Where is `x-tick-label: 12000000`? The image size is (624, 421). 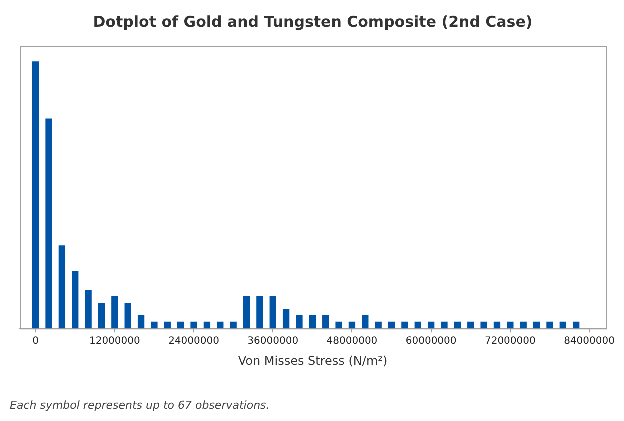
x-tick-label: 12000000 is located at coordinates (114, 342).